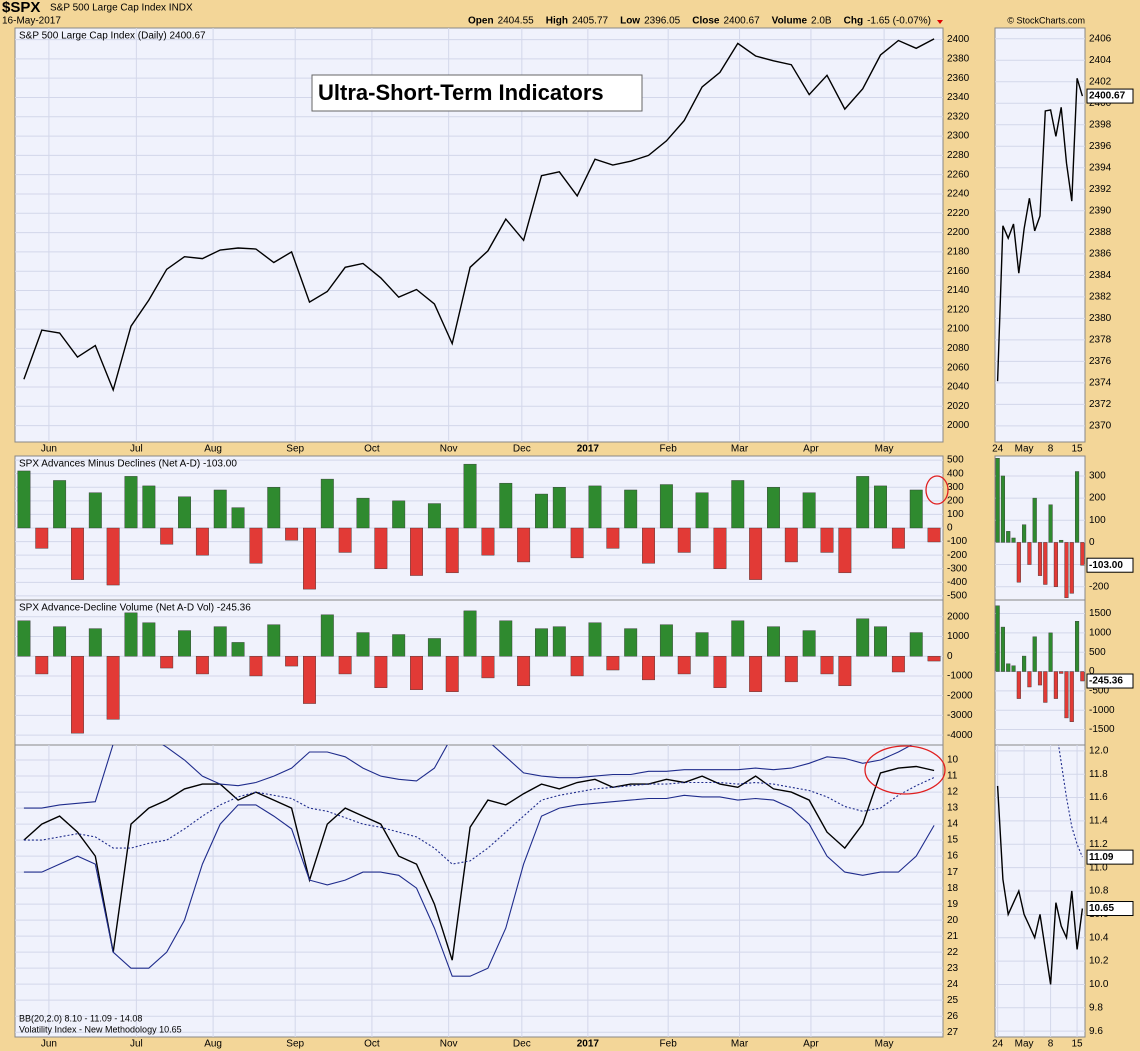 The width and height of the screenshot is (1140, 1051). Describe the element at coordinates (960, 735) in the screenshot. I see `y-tick-label: -4000` at that location.